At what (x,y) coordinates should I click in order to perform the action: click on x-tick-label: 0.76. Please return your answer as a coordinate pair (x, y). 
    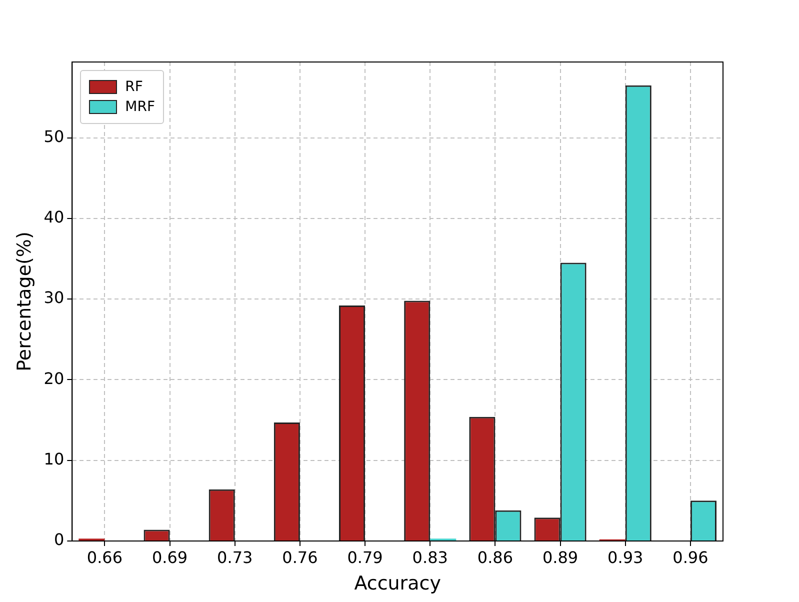
    Looking at the image, I should click on (300, 557).